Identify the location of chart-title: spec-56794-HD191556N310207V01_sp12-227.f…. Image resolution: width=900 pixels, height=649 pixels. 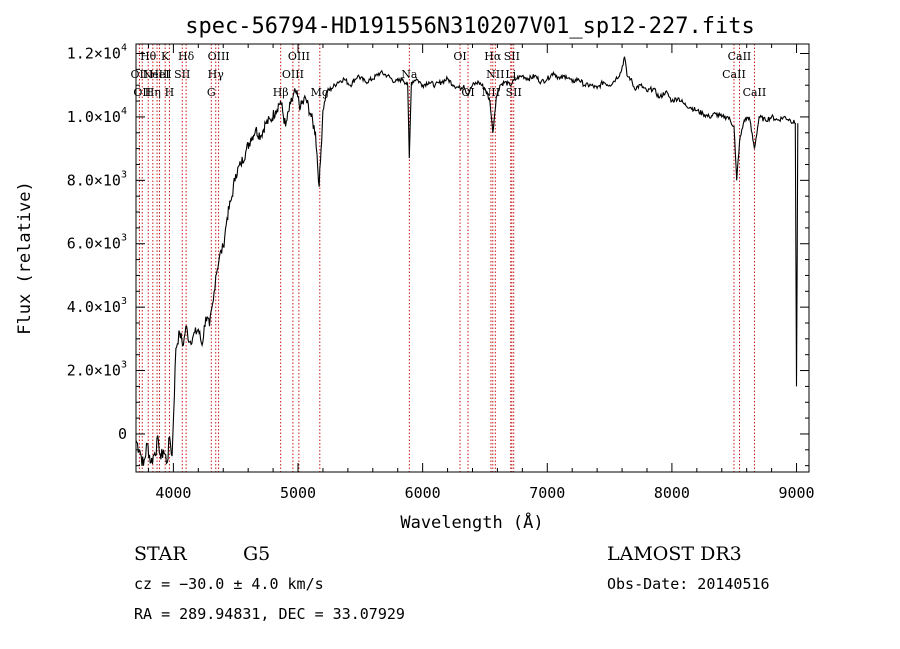
(470, 26).